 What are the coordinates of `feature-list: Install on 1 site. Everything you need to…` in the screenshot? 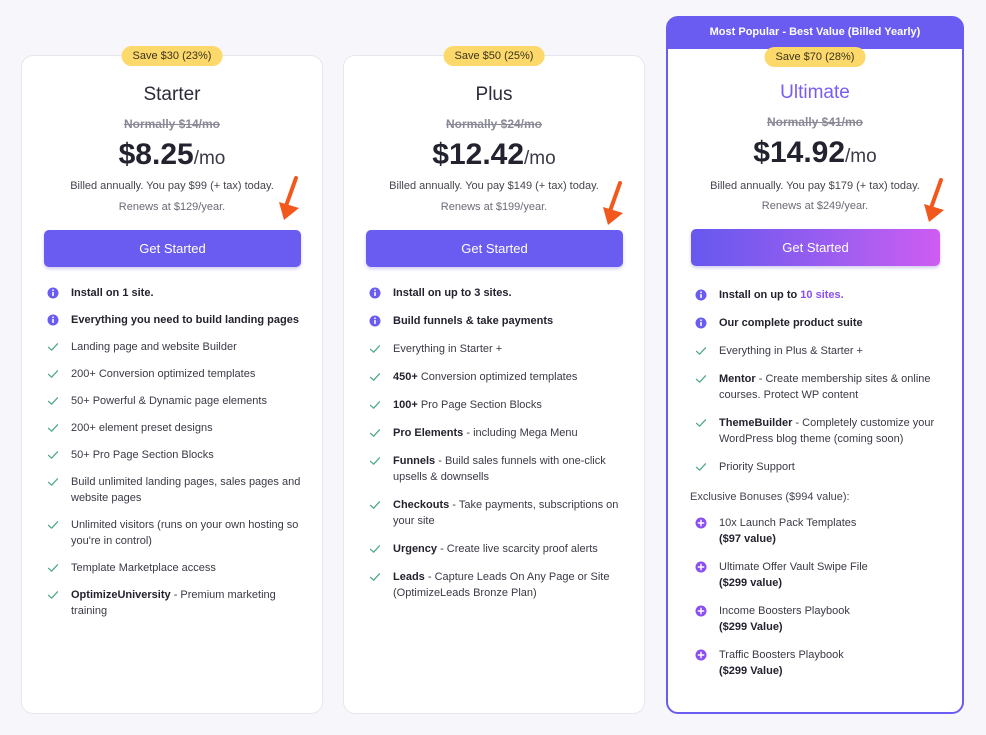 It's located at (179, 452).